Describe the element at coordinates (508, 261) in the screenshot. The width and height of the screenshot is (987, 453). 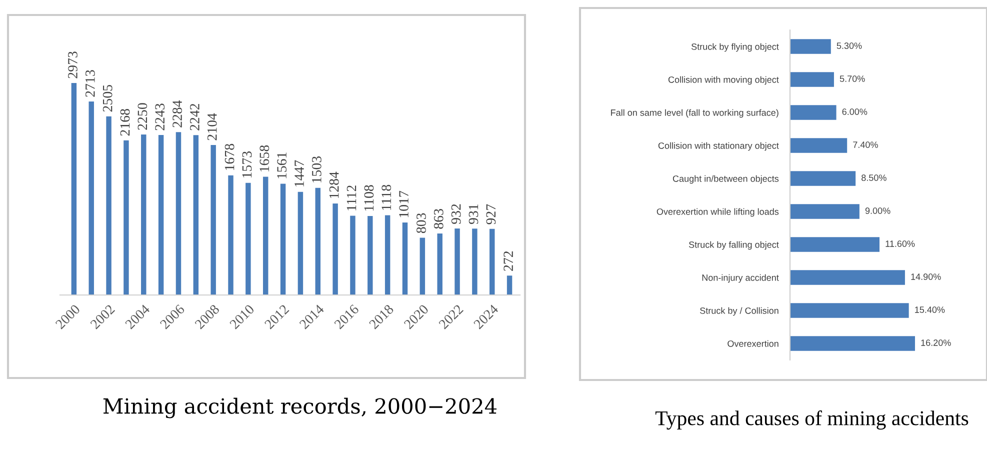
I see `data-label: 272` at that location.